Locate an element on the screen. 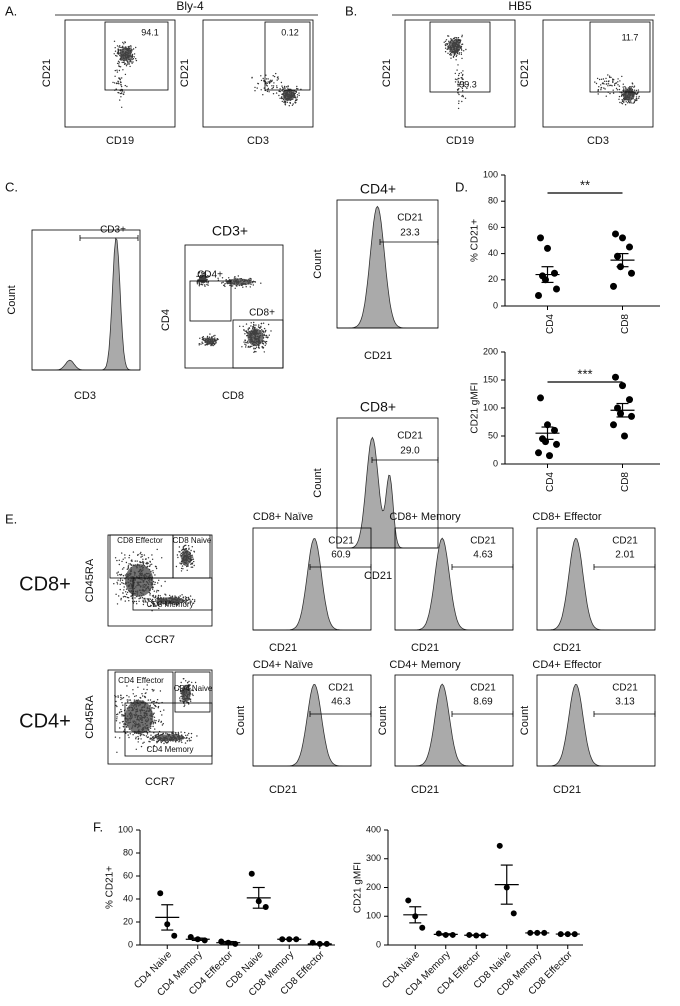 Image resolution: width=680 pixels, height=1006 pixels. axis-label: Count is located at coordinates (241, 720).